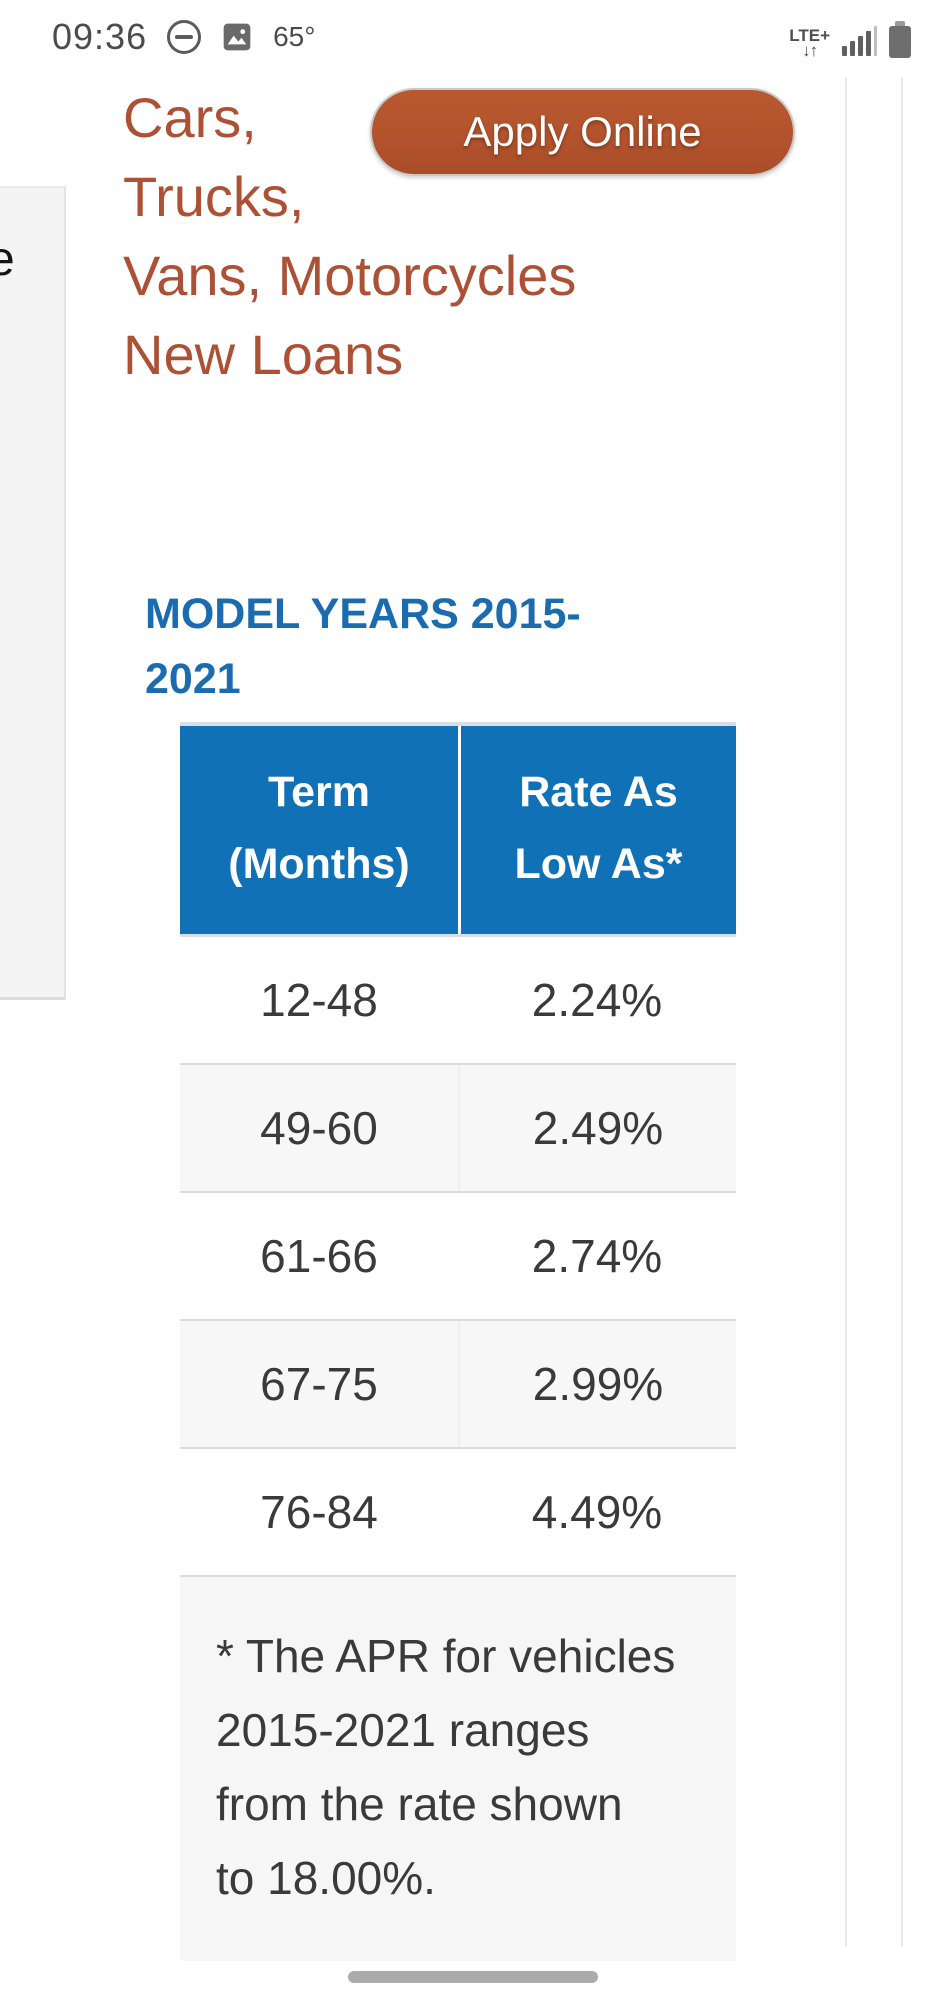 This screenshot has width=947, height=2000. Describe the element at coordinates (902, 1012) in the screenshot. I see `page-edge-hairline-right` at that location.